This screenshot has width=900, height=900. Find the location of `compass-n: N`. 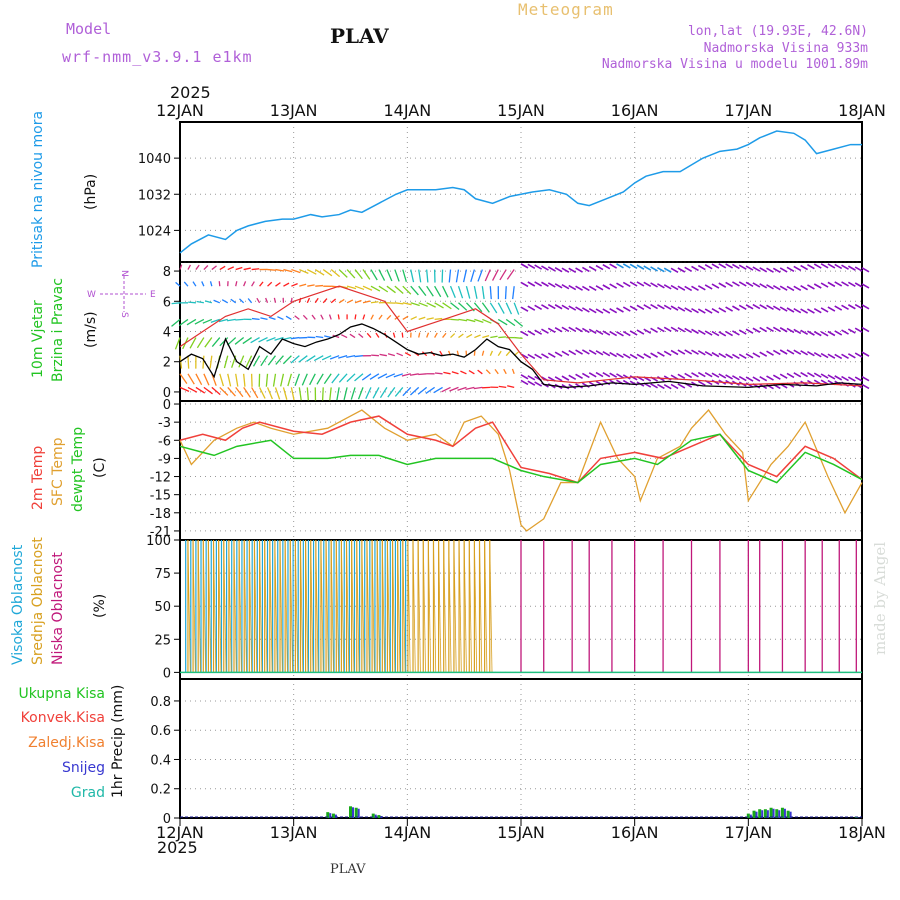

compass-n: N is located at coordinates (124, 273).